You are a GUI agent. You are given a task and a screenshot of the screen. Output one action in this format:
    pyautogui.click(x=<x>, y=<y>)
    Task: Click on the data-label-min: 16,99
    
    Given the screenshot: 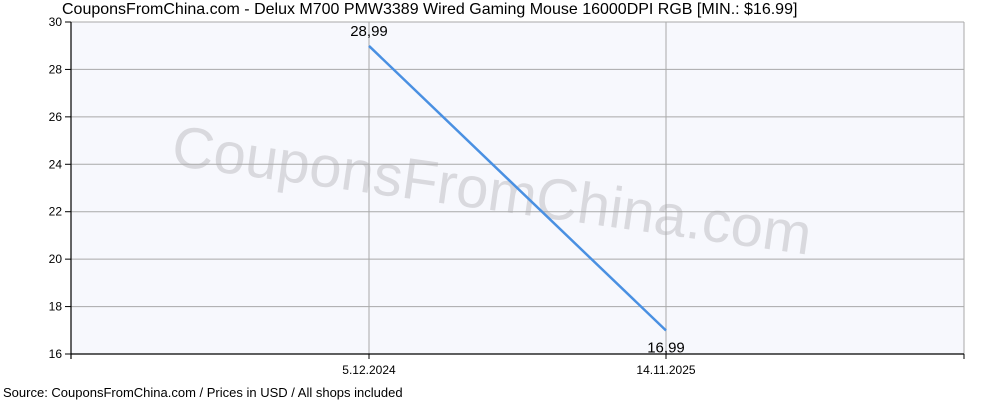 What is the action you would take?
    pyautogui.click(x=666, y=348)
    